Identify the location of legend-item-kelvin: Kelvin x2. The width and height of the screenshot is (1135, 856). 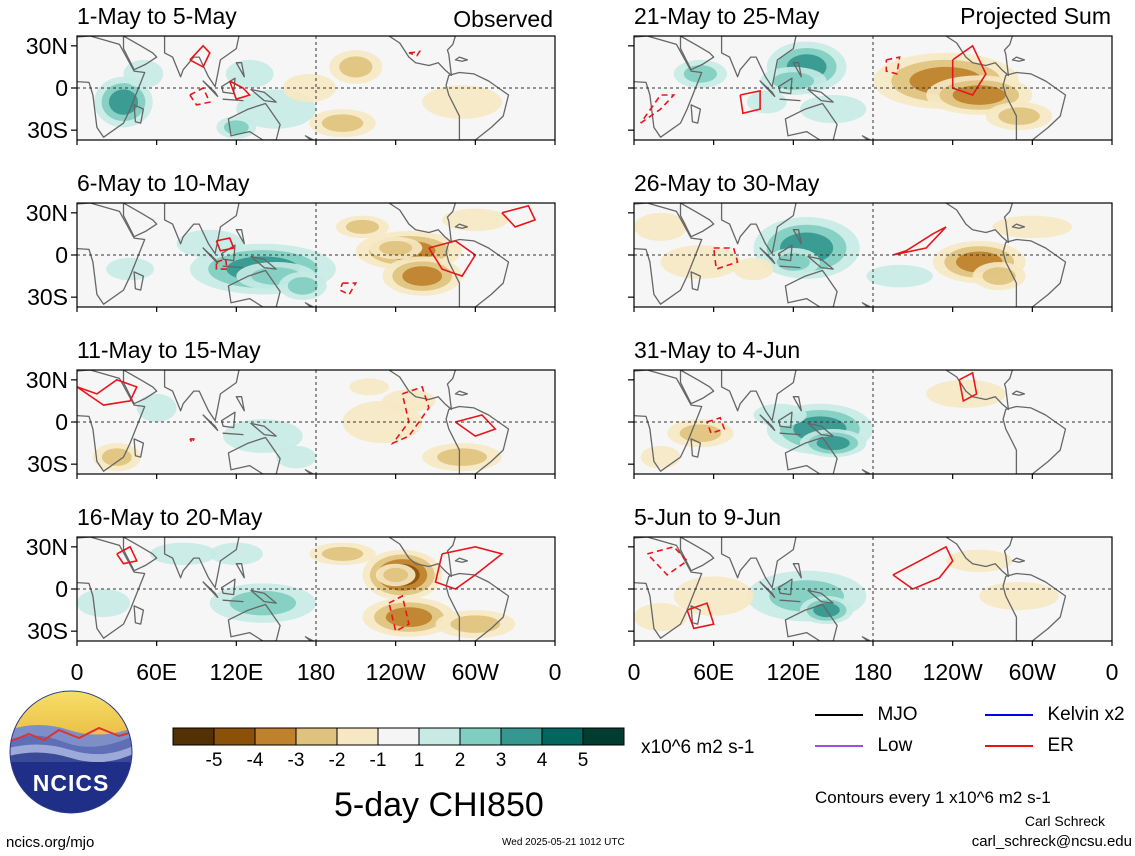
(1055, 715).